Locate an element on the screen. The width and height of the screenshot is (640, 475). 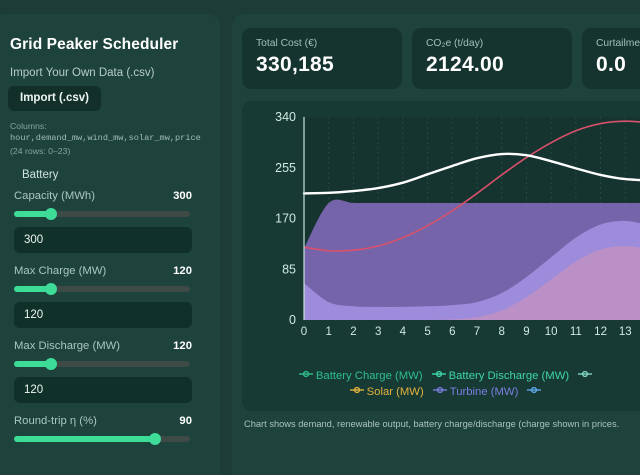
legend-item: Solar (MW) is located at coordinates (386, 391).